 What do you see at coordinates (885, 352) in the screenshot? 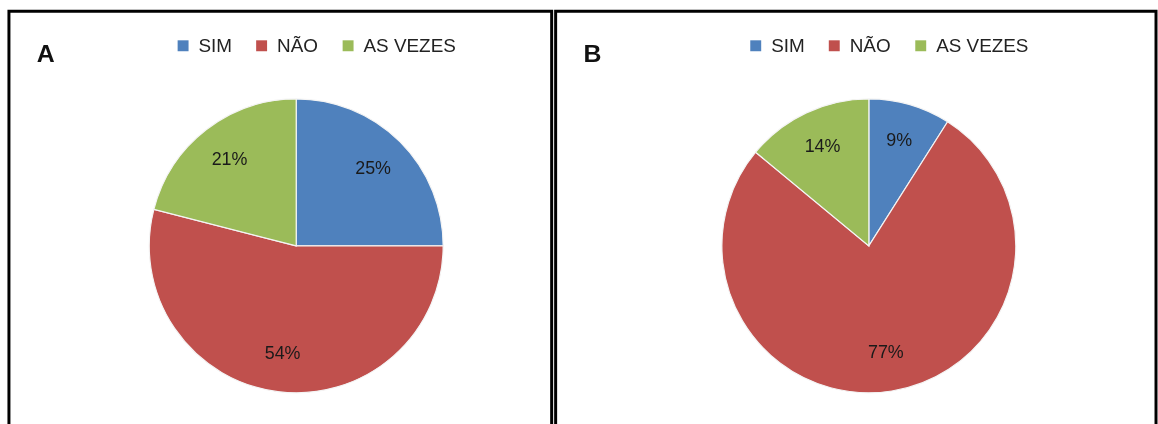
I see `data-label: 77%` at bounding box center [885, 352].